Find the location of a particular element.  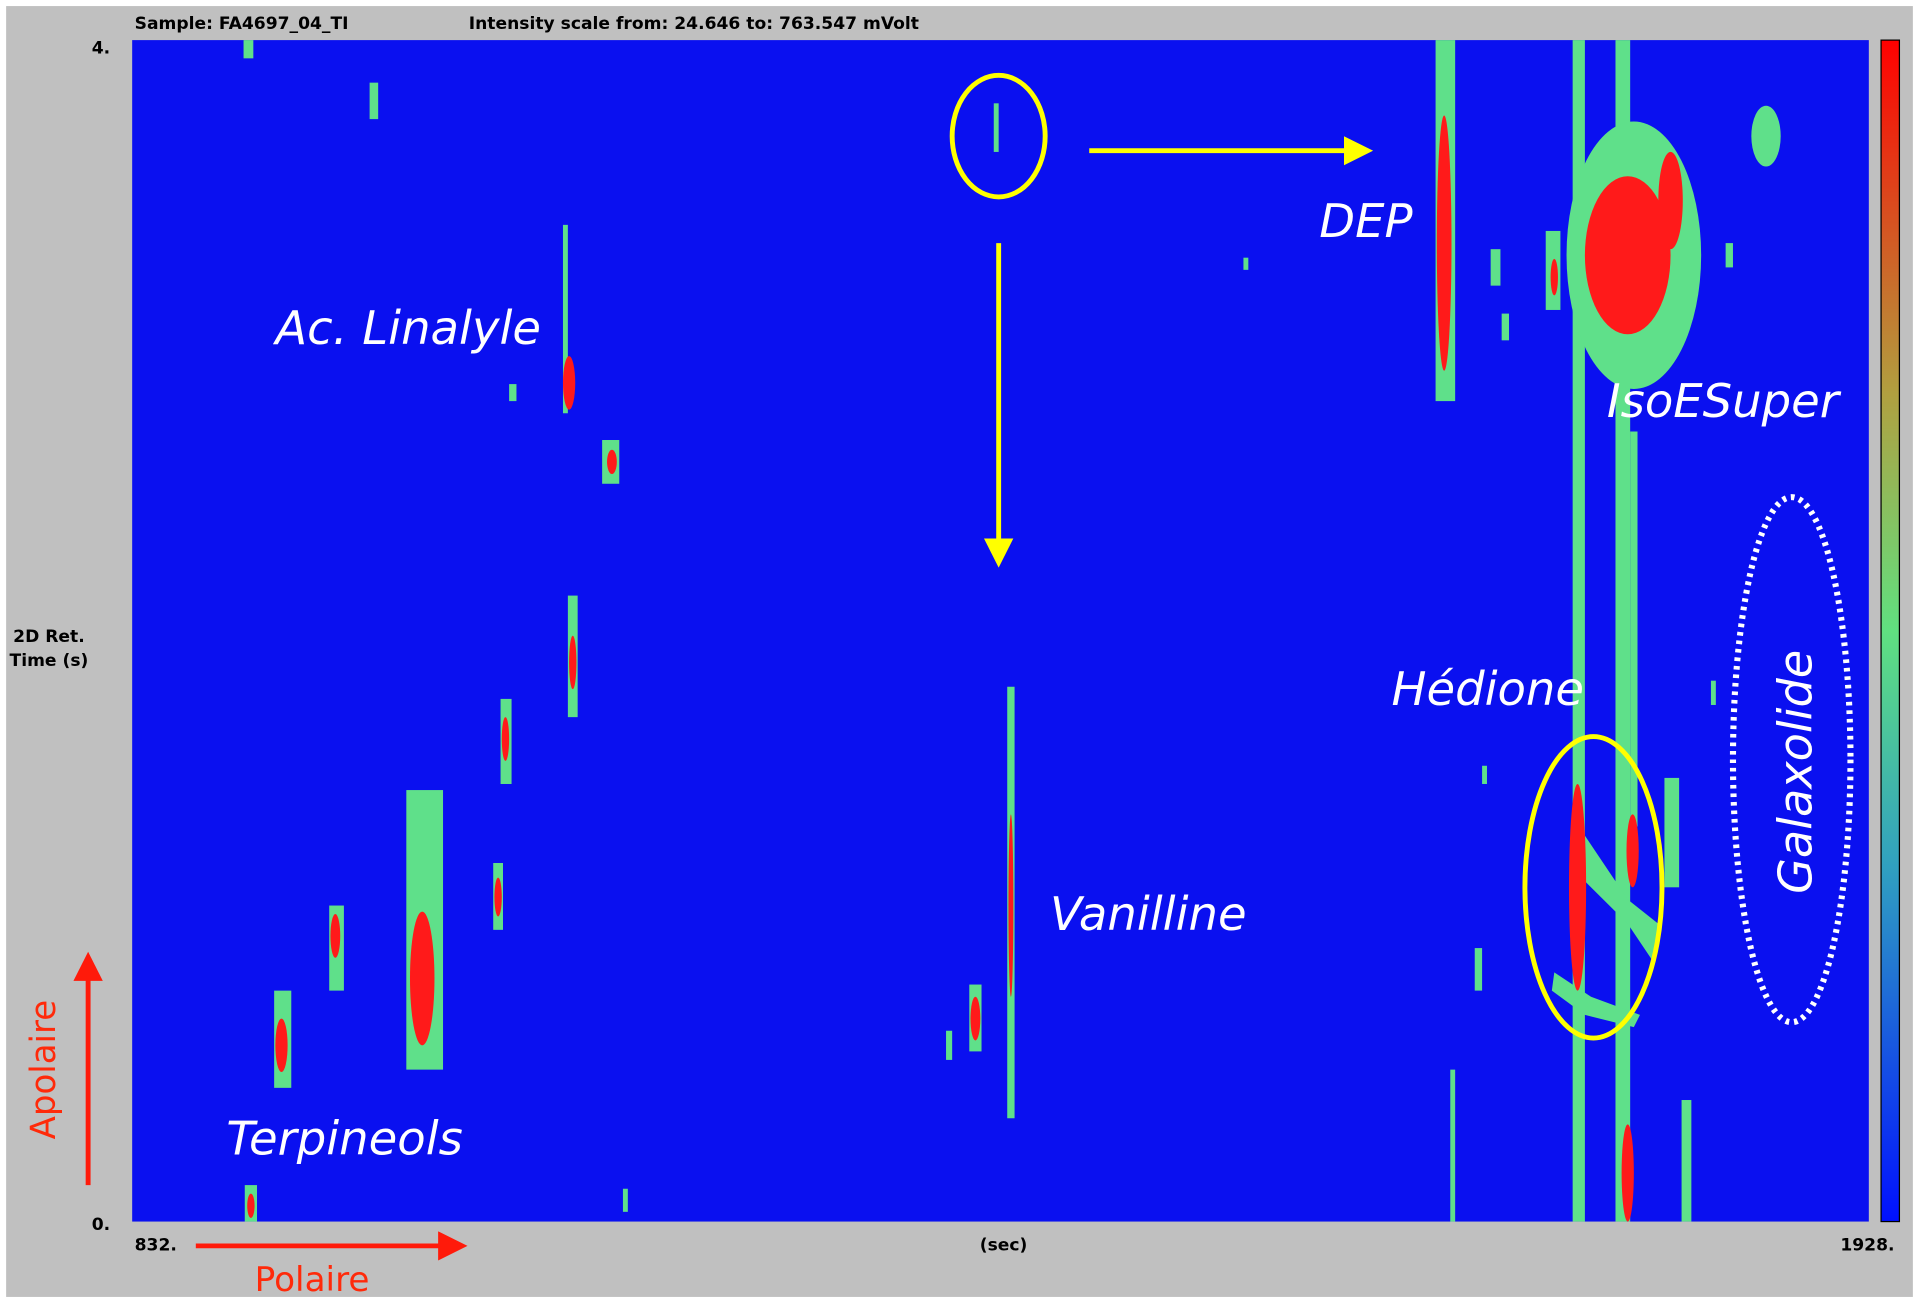

y-axis-label: 2D Ret. is located at coordinates (49, 637).